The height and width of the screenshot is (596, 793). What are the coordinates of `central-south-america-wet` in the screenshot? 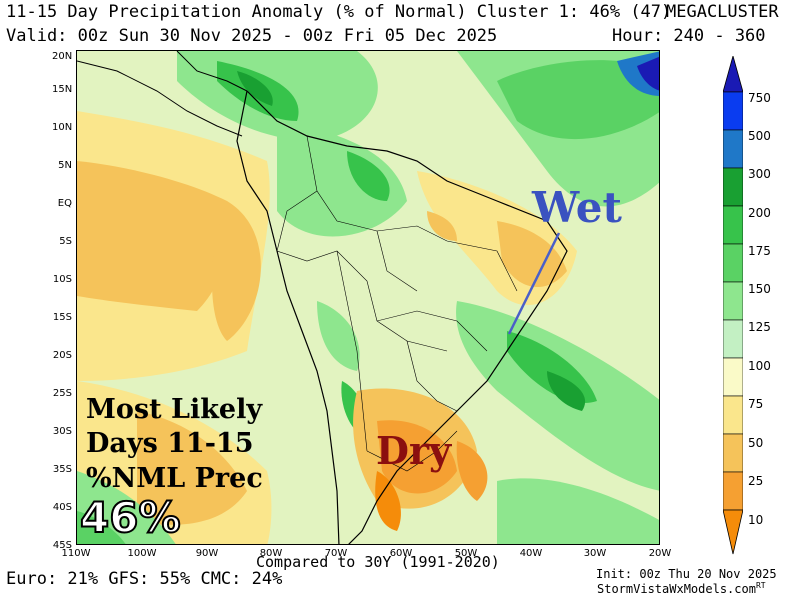 It's located at (338, 336).